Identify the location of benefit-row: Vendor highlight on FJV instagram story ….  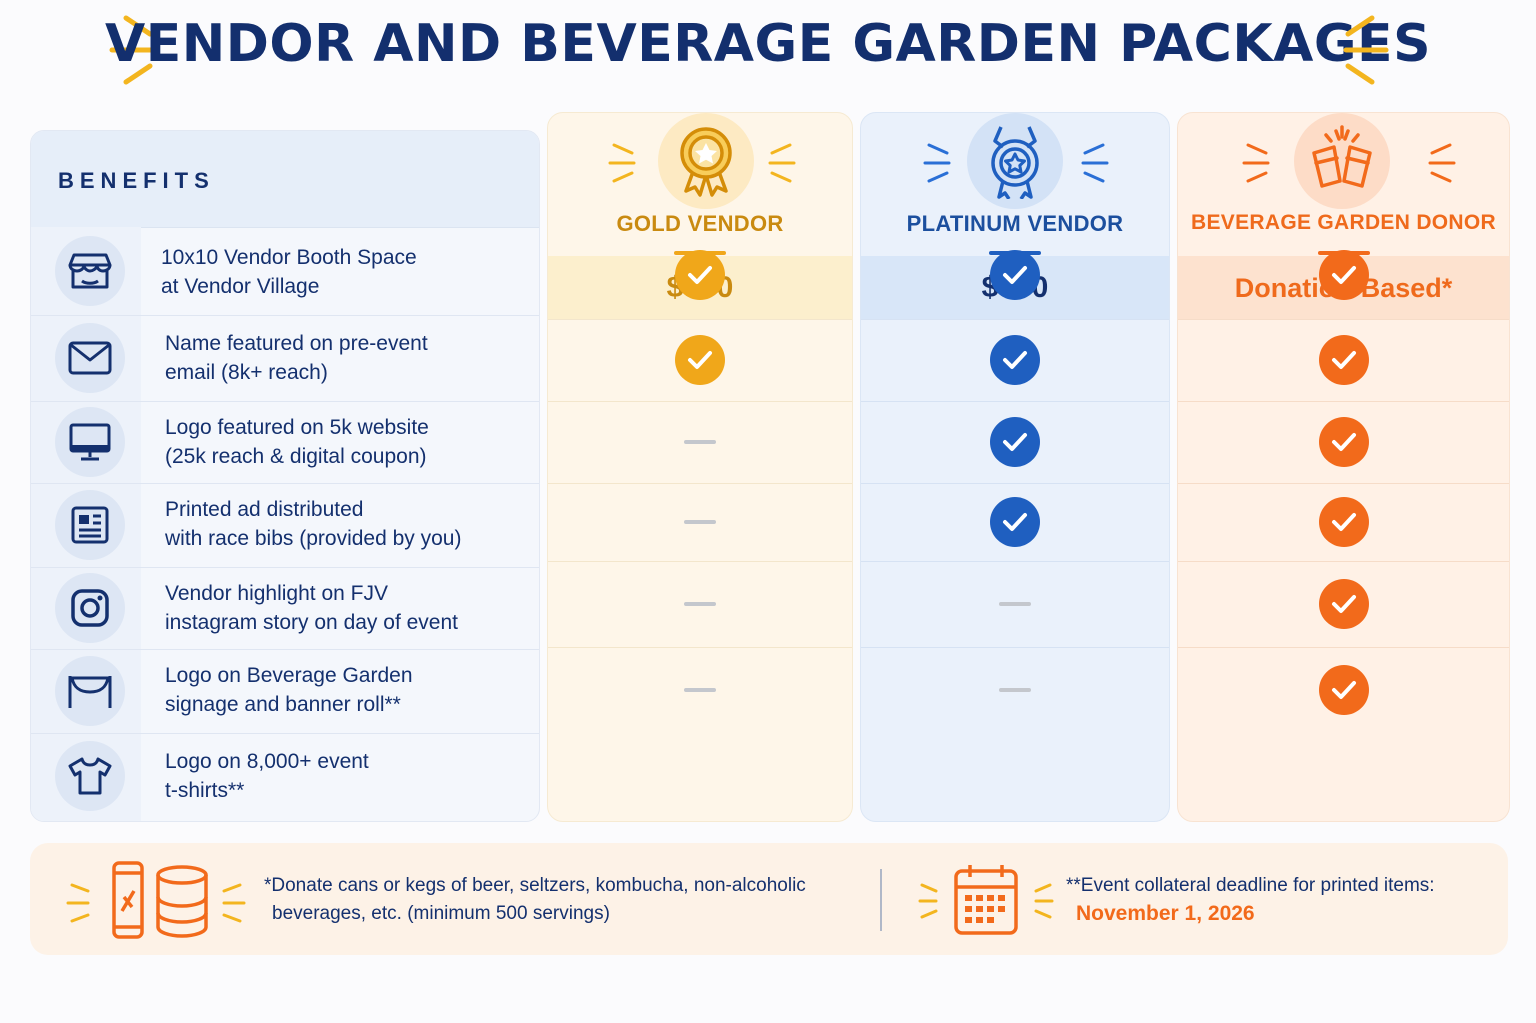
(285, 608).